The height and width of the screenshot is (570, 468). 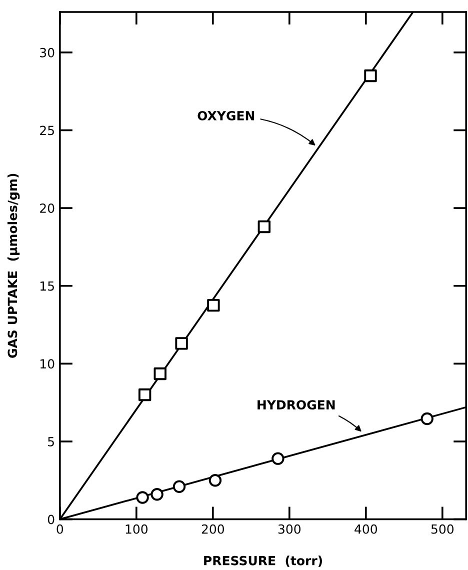 What do you see at coordinates (226, 115) in the screenshot?
I see `annotation: OXYGEN` at bounding box center [226, 115].